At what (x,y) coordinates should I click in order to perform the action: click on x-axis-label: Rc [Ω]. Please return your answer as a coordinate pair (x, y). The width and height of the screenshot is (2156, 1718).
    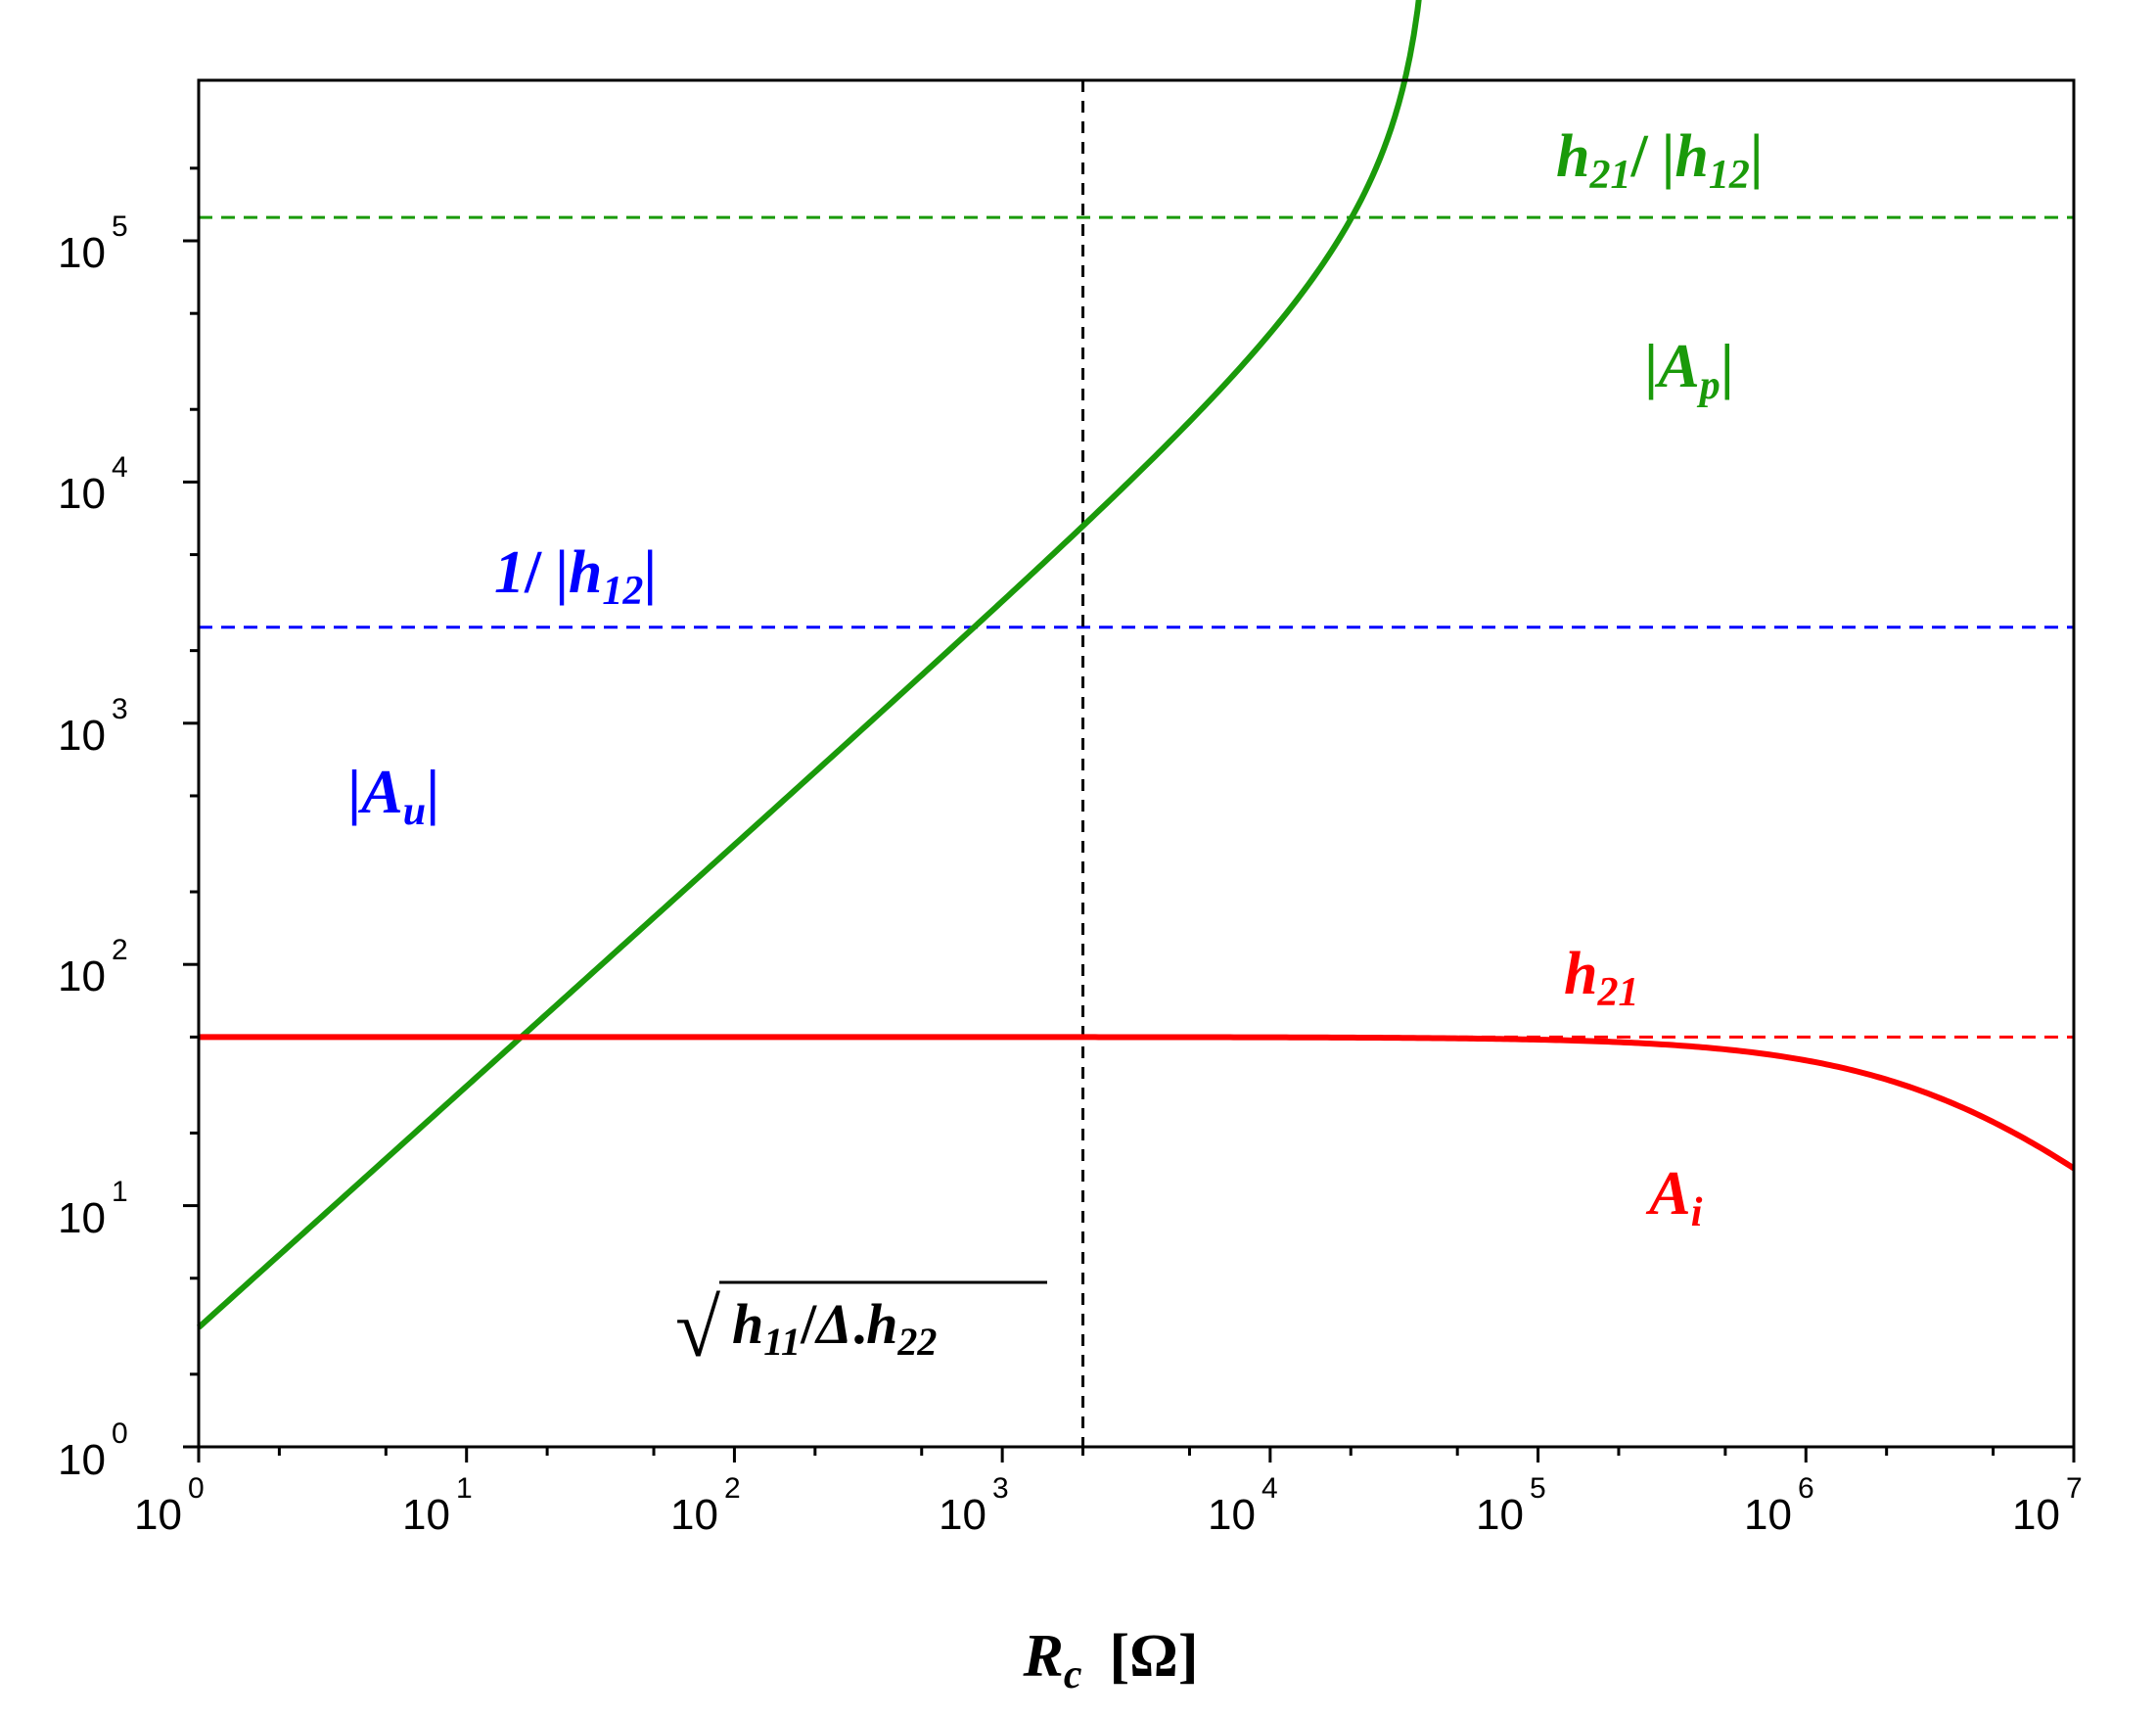
    Looking at the image, I should click on (1111, 1660).